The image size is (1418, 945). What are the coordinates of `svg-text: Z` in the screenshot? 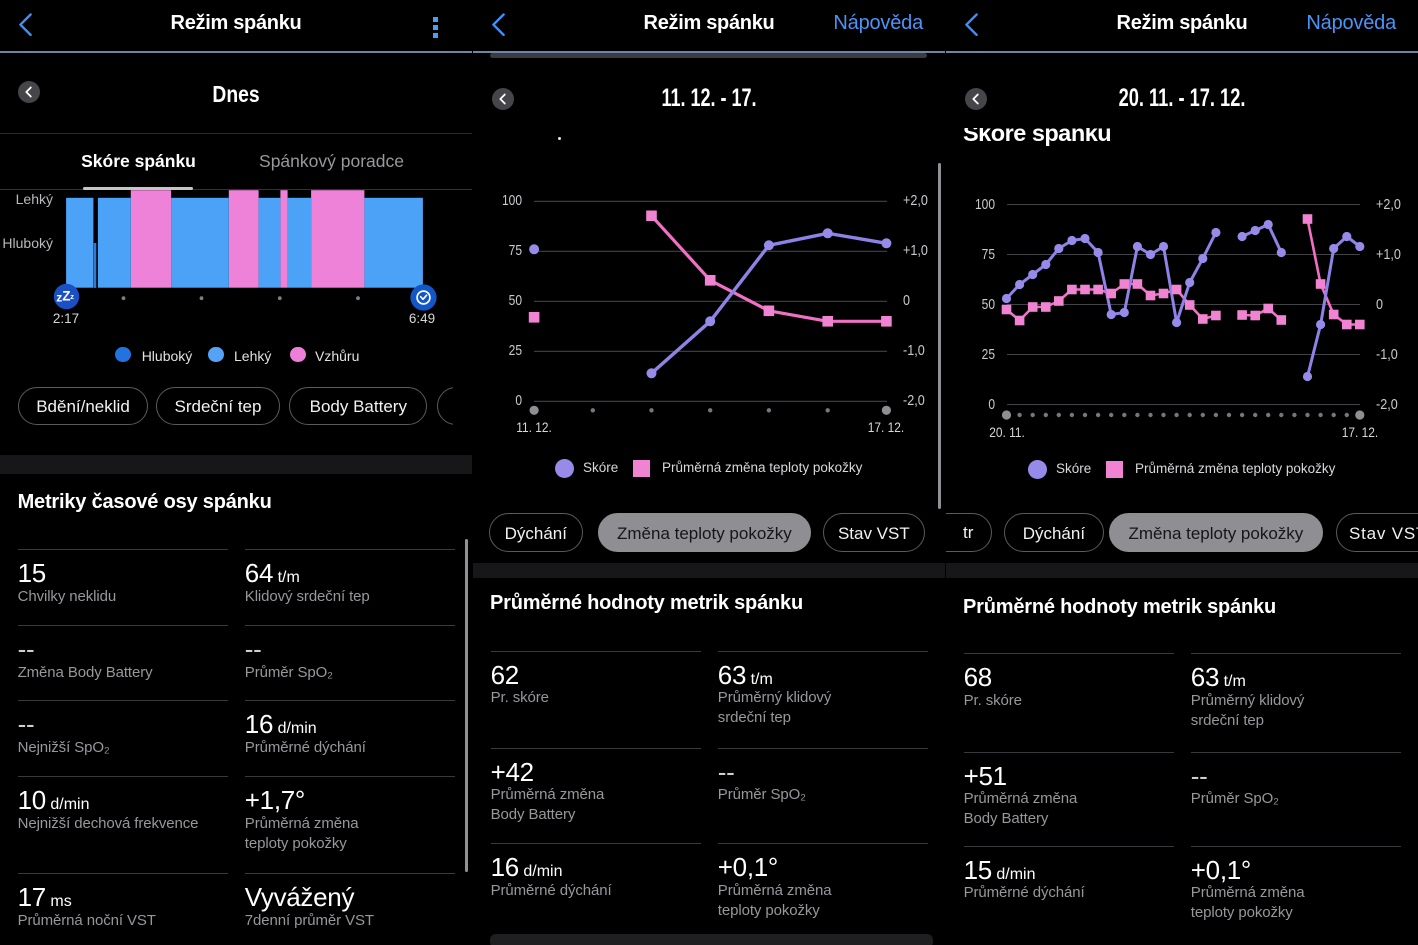 It's located at (66, 295).